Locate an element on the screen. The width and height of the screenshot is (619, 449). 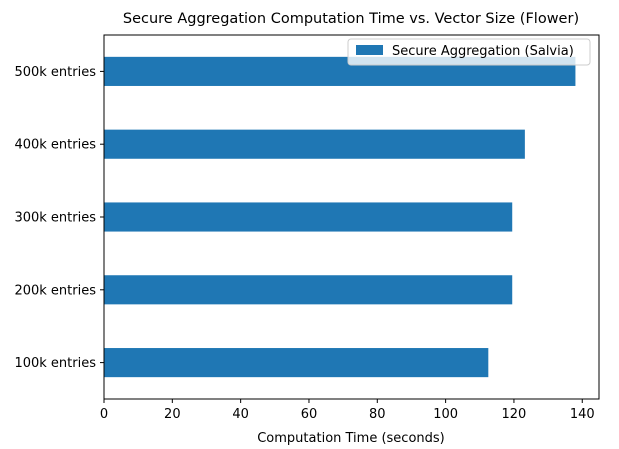
y-tick-label: 400k entries is located at coordinates (55, 145).